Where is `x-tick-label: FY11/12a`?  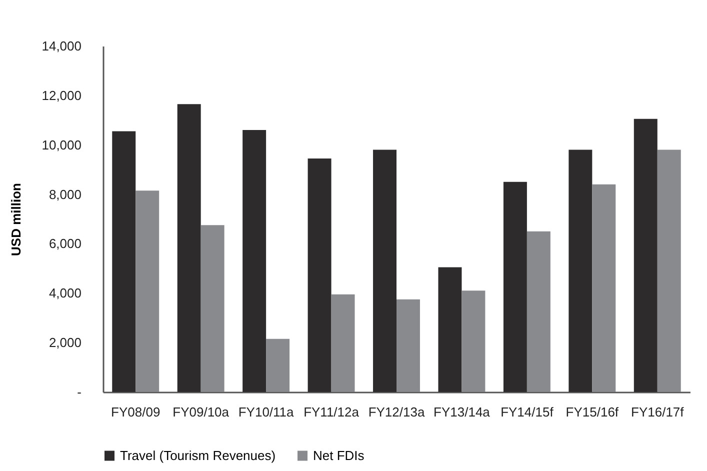 x-tick-label: FY11/12a is located at coordinates (332, 412).